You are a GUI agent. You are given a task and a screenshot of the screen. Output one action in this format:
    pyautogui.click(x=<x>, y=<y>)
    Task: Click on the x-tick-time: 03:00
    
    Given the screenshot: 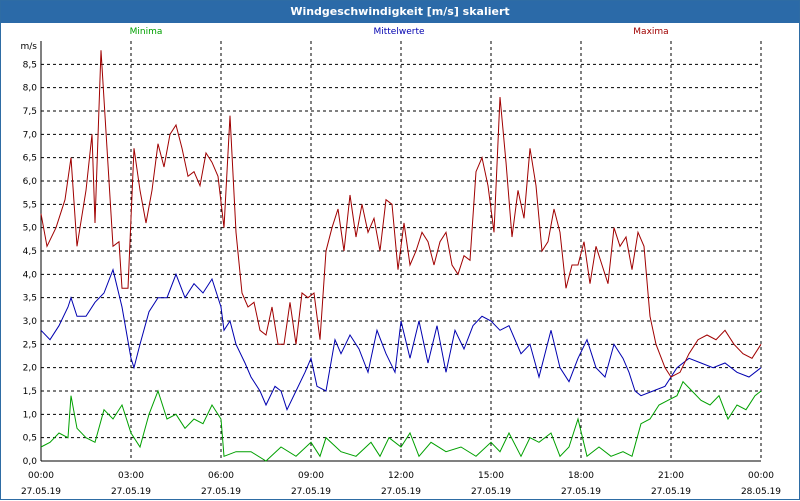 What is the action you would take?
    pyautogui.click(x=131, y=476)
    